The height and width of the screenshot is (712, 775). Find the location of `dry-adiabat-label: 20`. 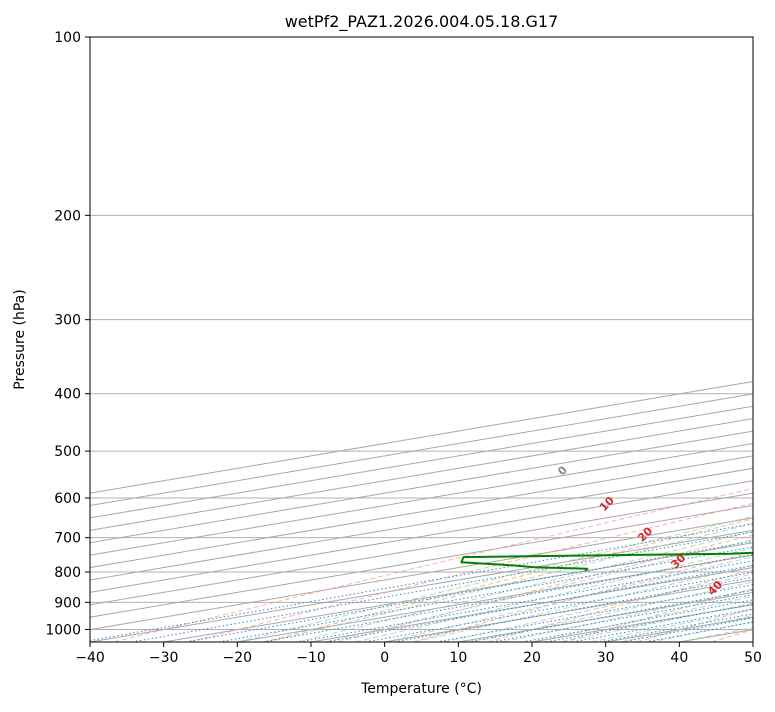

dry-adiabat-label: 20 is located at coordinates (645, 534).